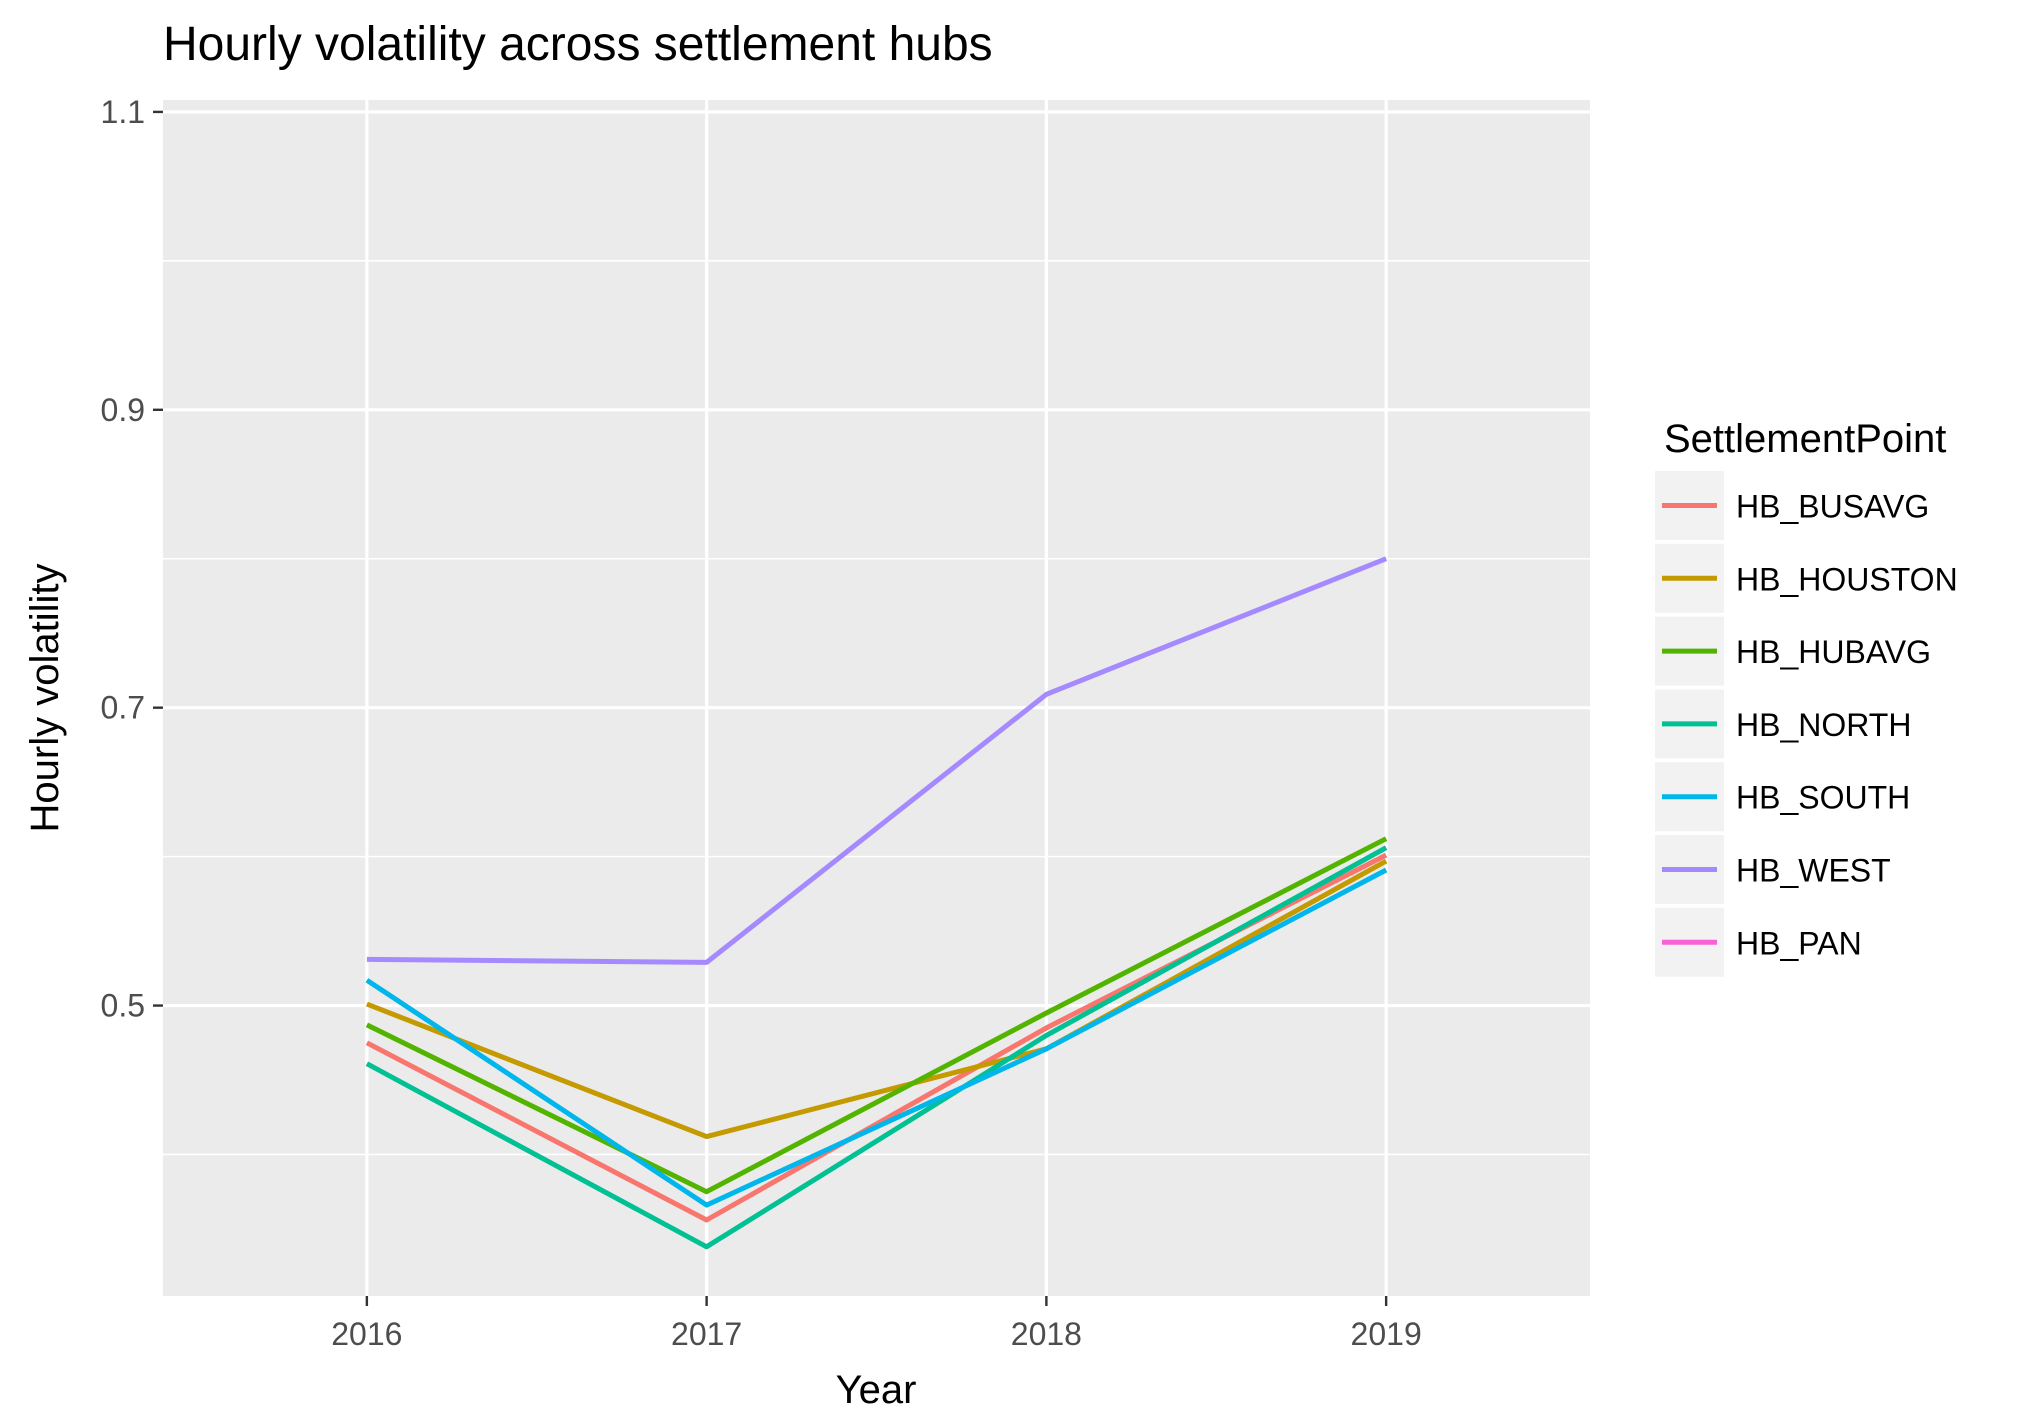 Image resolution: width=2031 pixels, height=1414 pixels. What do you see at coordinates (1823, 798) in the screenshot?
I see `legend-label: HB_SOUTH` at bounding box center [1823, 798].